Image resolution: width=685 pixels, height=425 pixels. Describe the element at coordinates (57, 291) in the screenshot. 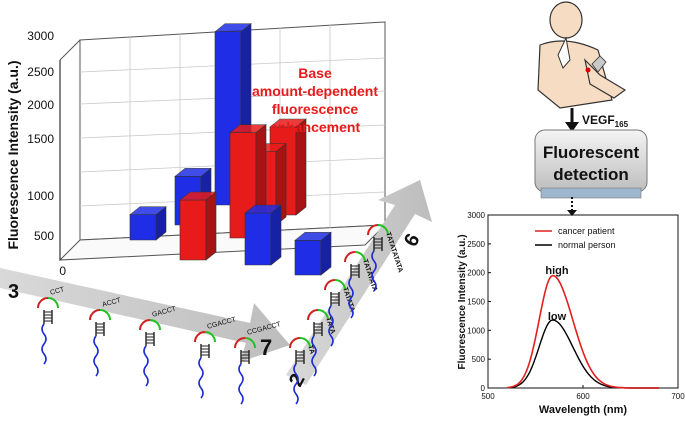

I see `probe-sequence: CCT` at that location.